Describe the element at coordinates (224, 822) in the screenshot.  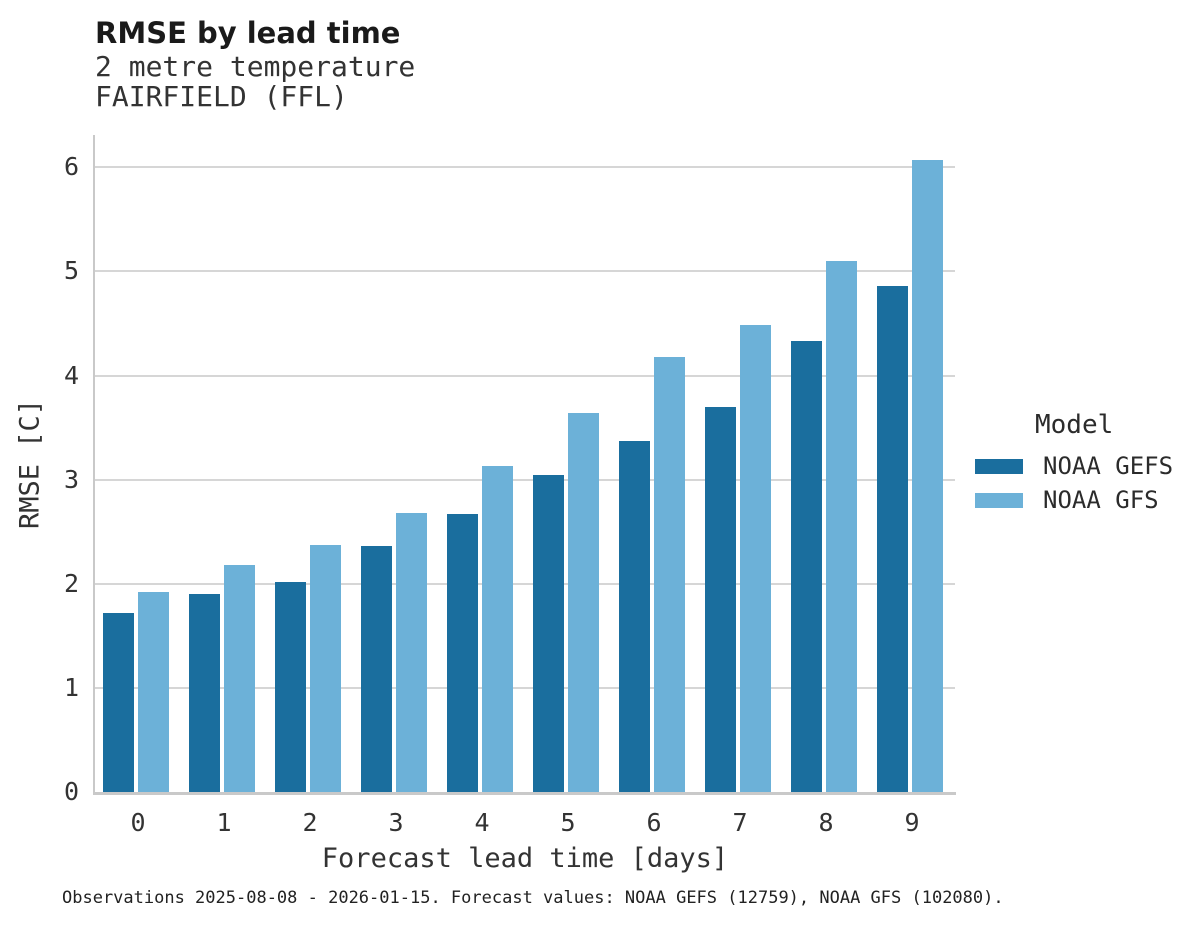
I see `x-tick-label-1: 1` at that location.